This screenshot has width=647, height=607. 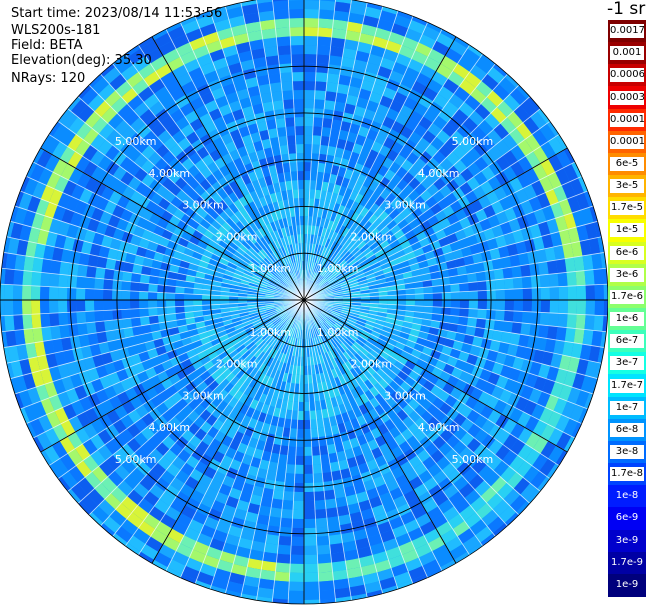 I want to click on azimuth-spoke, so click(x=228, y=168).